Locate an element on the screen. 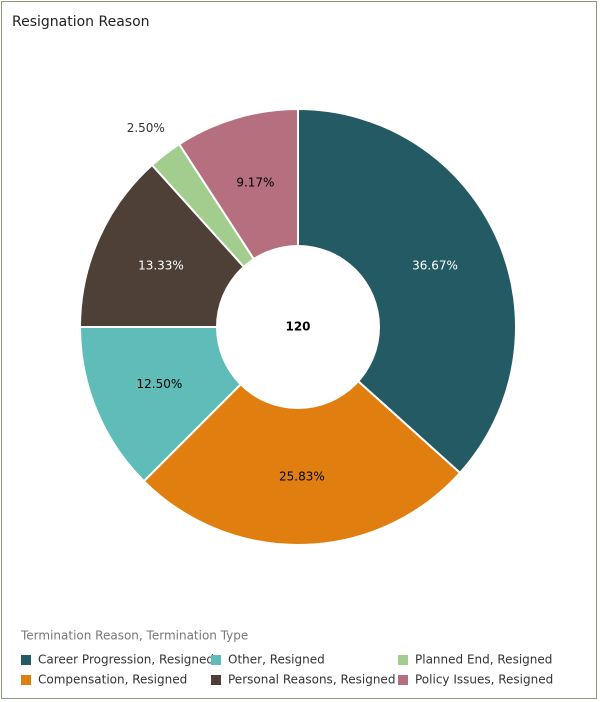 This screenshot has width=600, height=702. center-label: 120 is located at coordinates (297, 327).